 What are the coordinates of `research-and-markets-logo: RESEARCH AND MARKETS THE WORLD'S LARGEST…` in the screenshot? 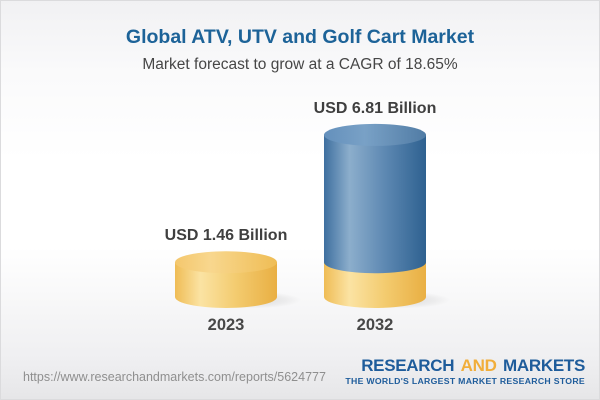 It's located at (465, 371).